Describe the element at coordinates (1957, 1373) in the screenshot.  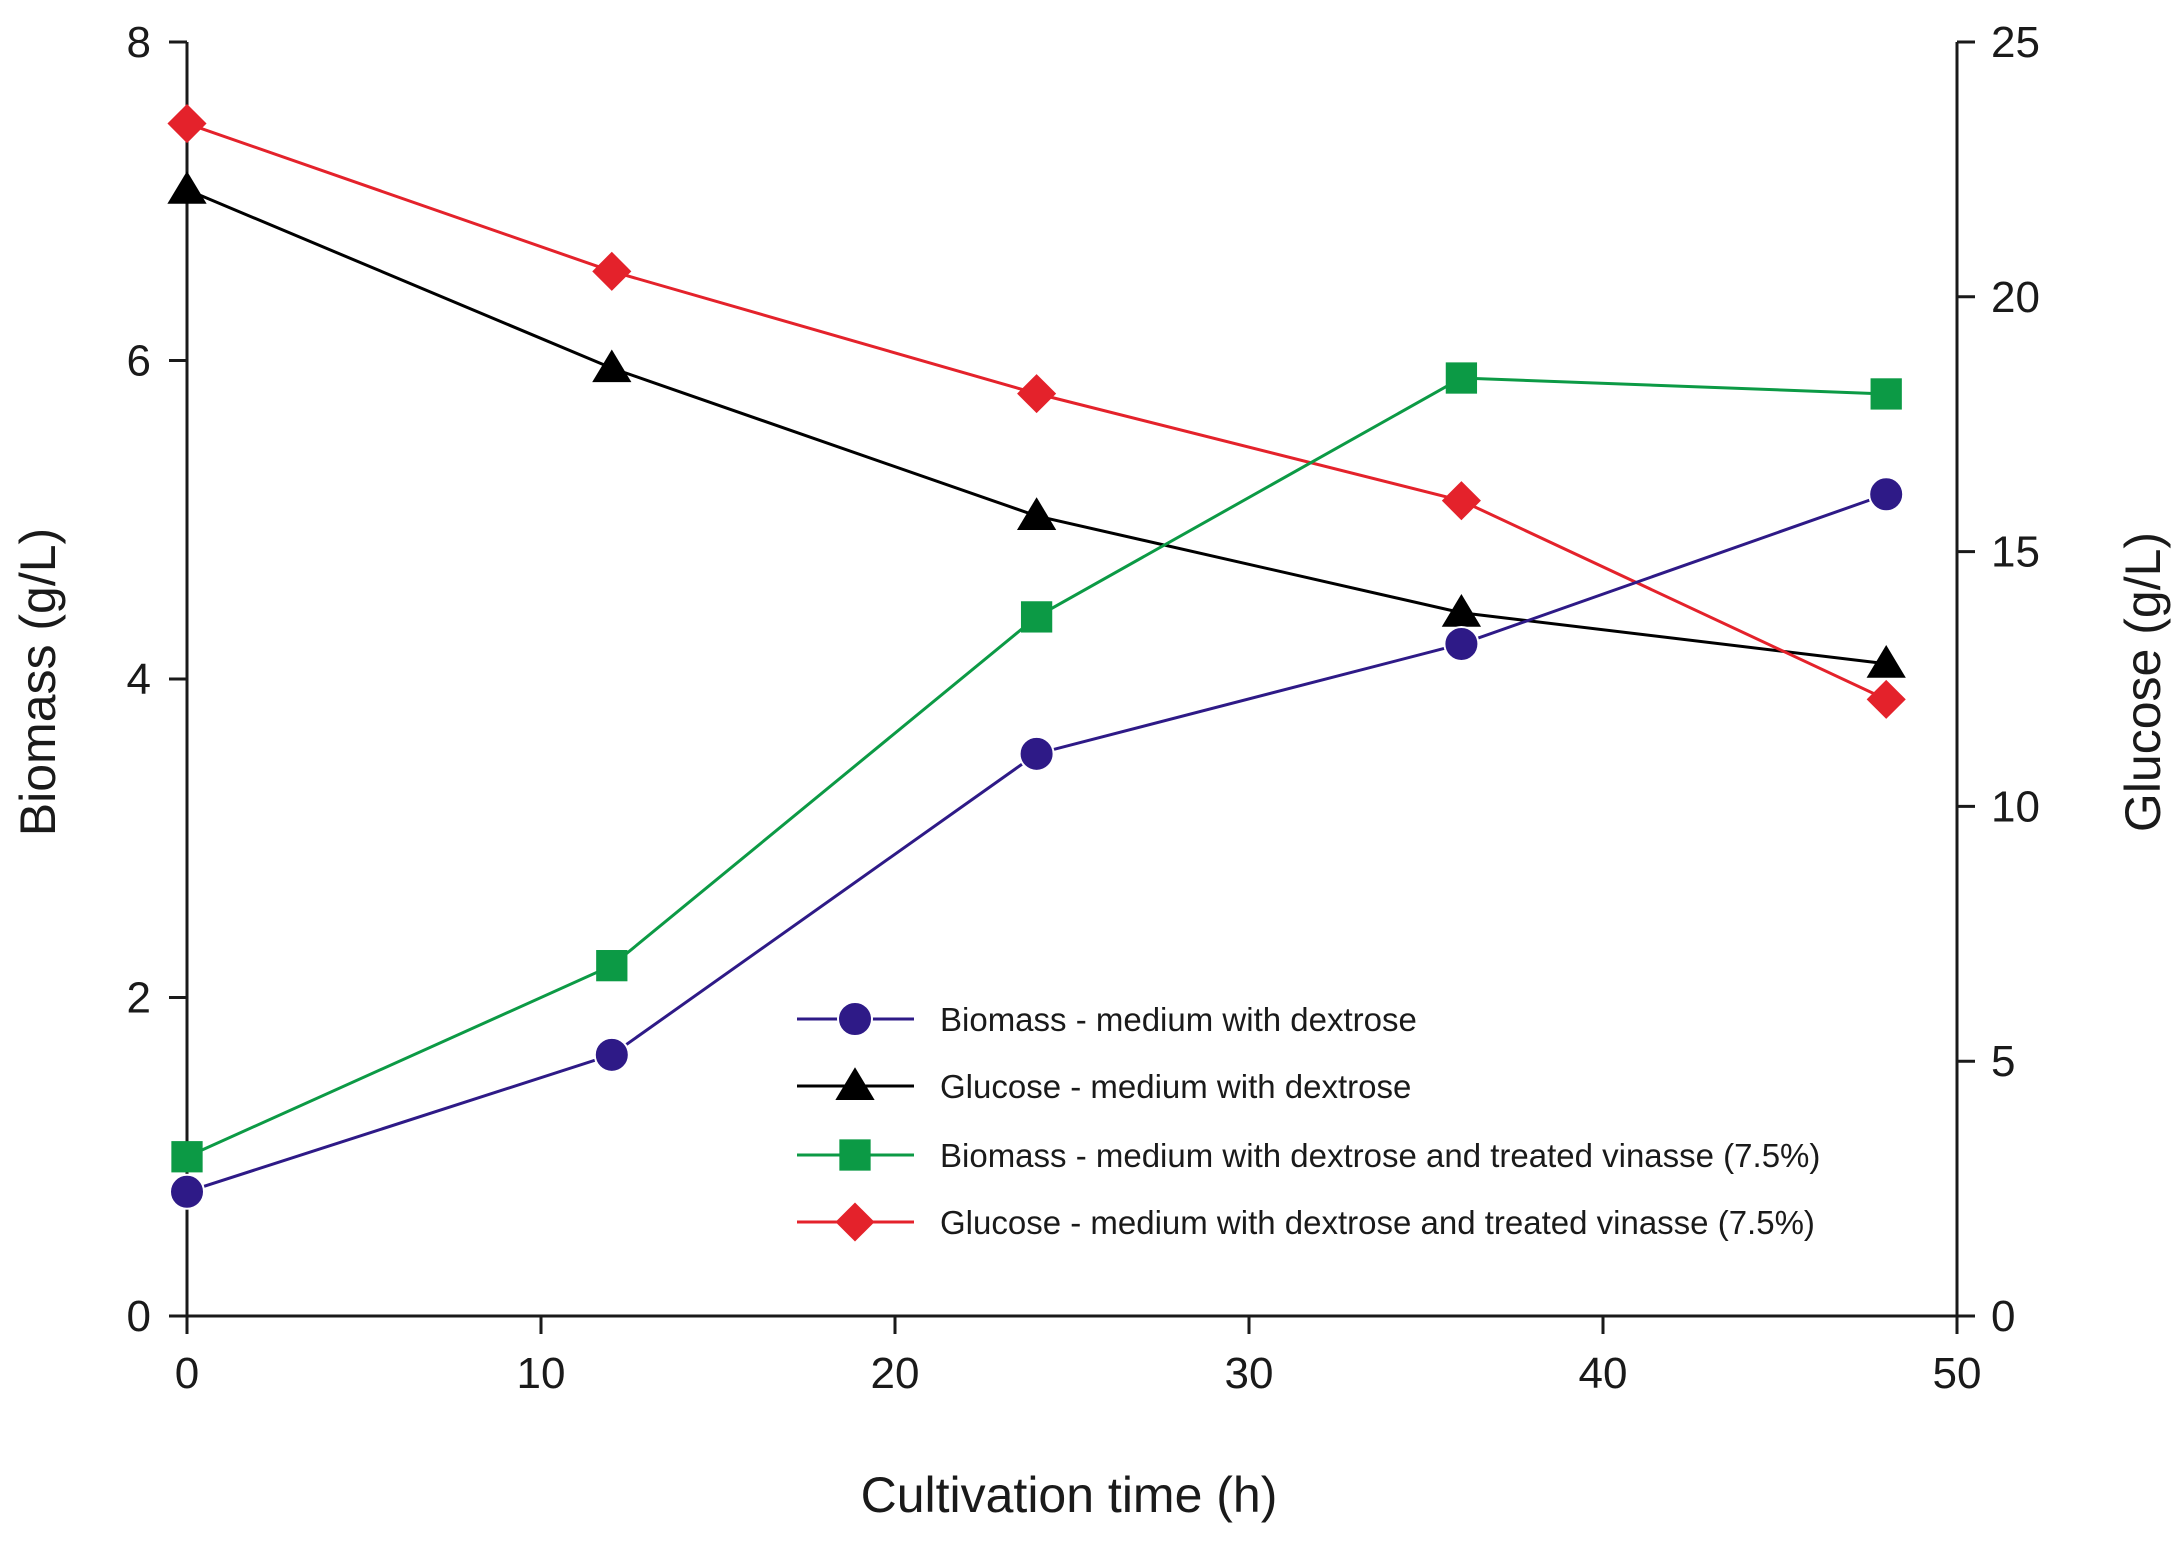
I see `x-tick-label: 50` at that location.